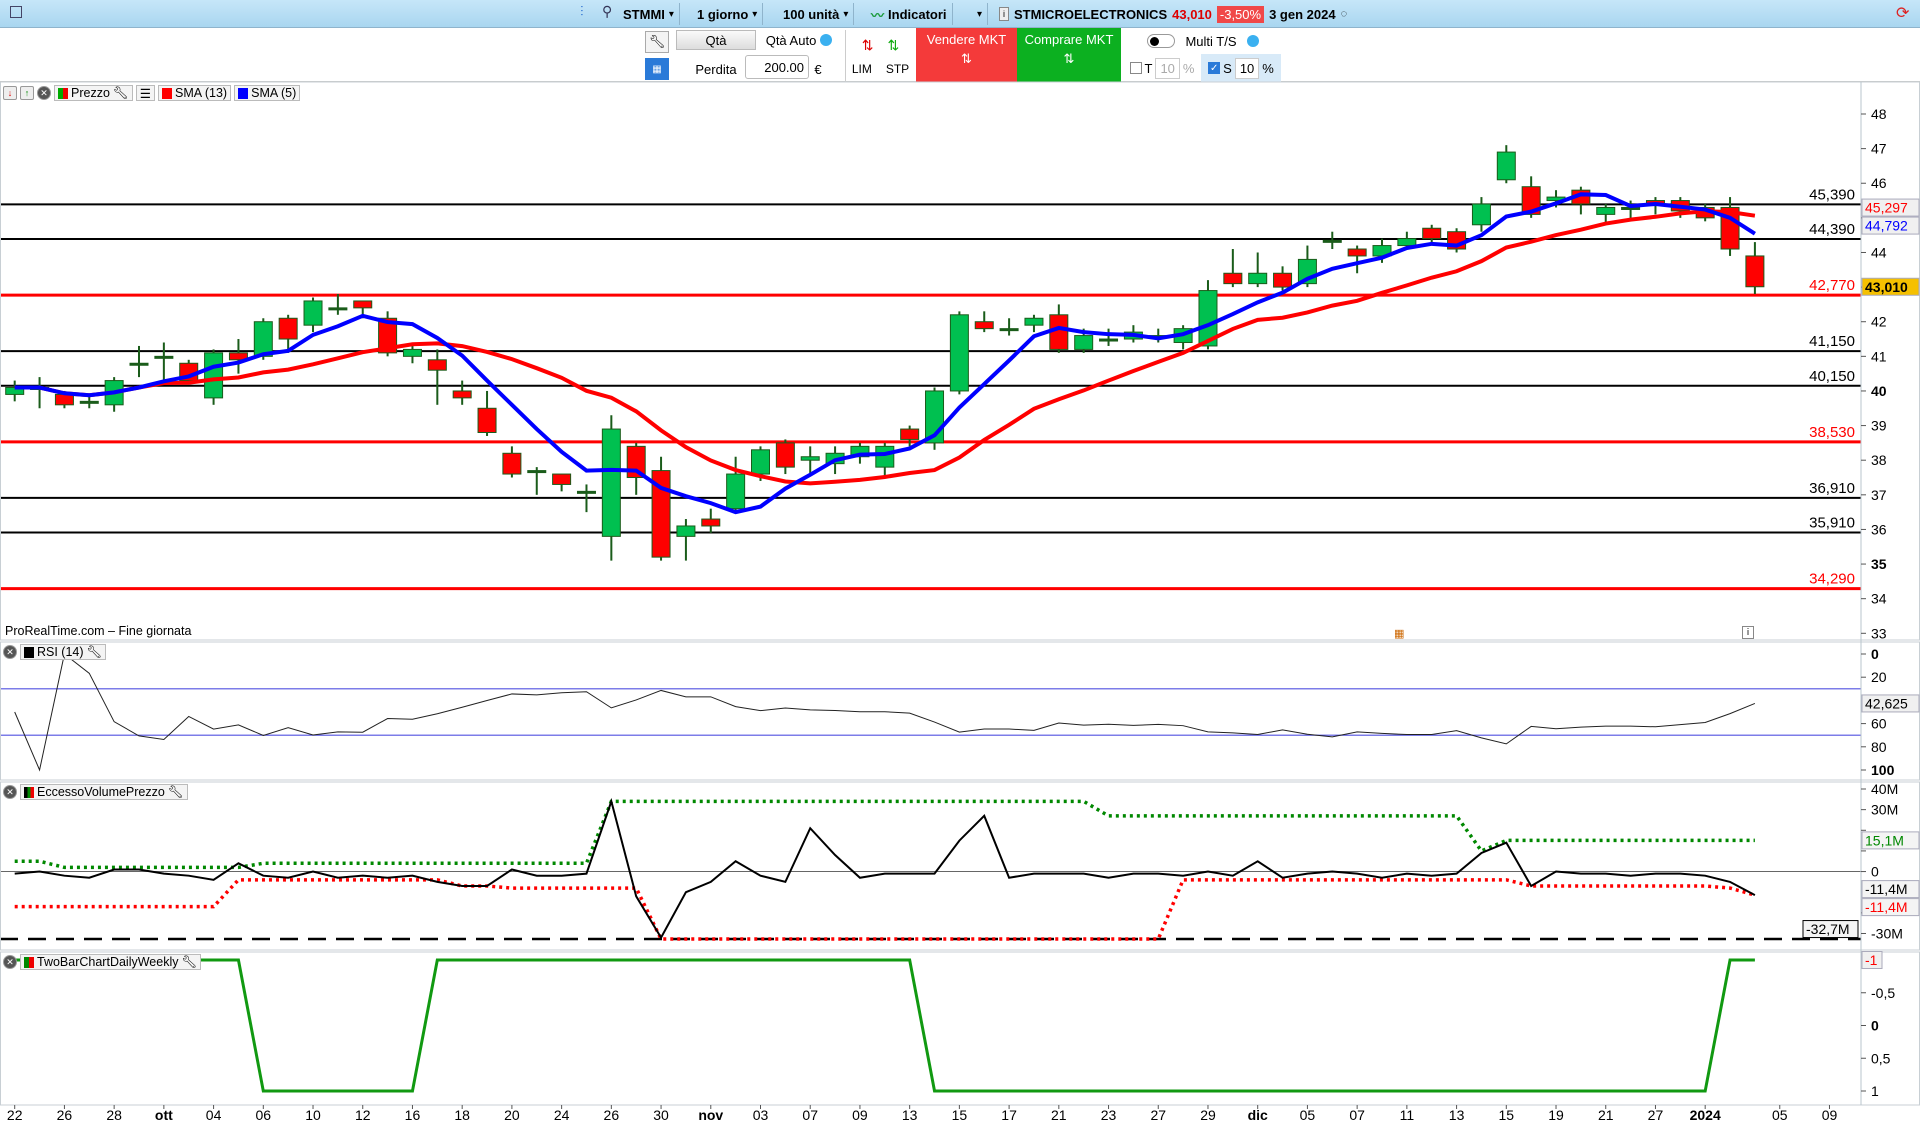 This screenshot has width=1920, height=1123. What do you see at coordinates (27, 93) in the screenshot?
I see `move-up-icon: ↑` at bounding box center [27, 93].